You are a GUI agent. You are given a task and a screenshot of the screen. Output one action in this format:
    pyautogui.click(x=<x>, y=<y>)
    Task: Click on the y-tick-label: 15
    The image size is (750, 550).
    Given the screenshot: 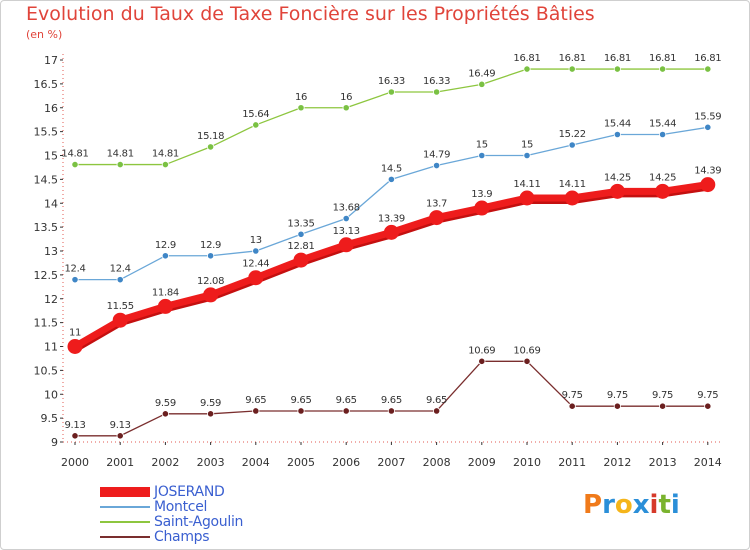 What is the action you would take?
    pyautogui.click(x=51, y=156)
    